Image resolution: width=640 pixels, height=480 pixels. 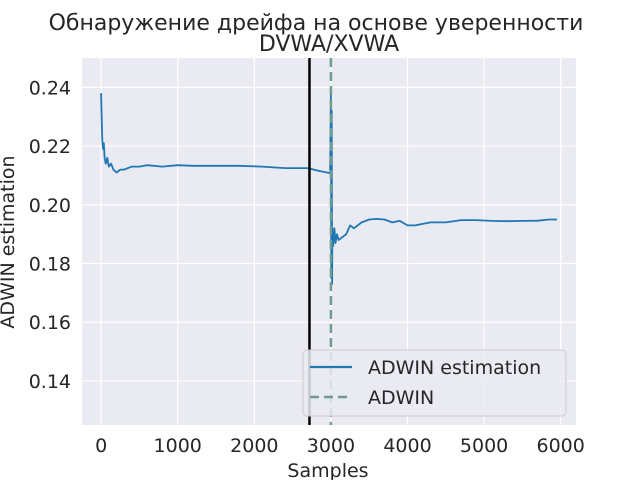 What do you see at coordinates (50, 382) in the screenshot?
I see `y-tick-label: 0.14` at bounding box center [50, 382].